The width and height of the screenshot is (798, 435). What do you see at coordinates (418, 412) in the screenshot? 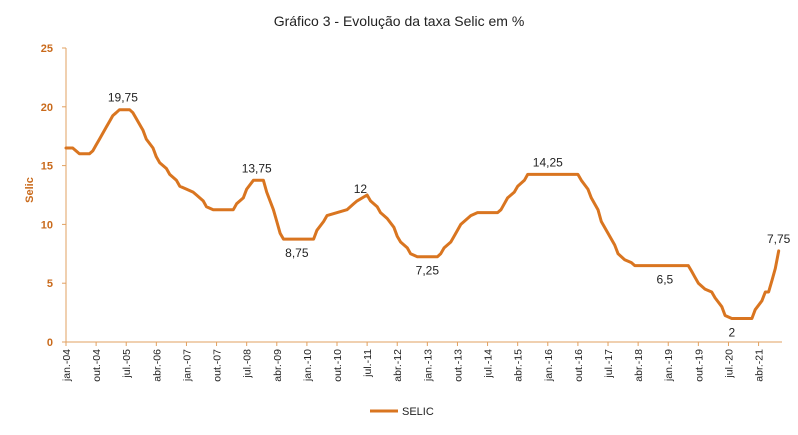
I see `legend-label-selic: SELIC` at bounding box center [418, 412].